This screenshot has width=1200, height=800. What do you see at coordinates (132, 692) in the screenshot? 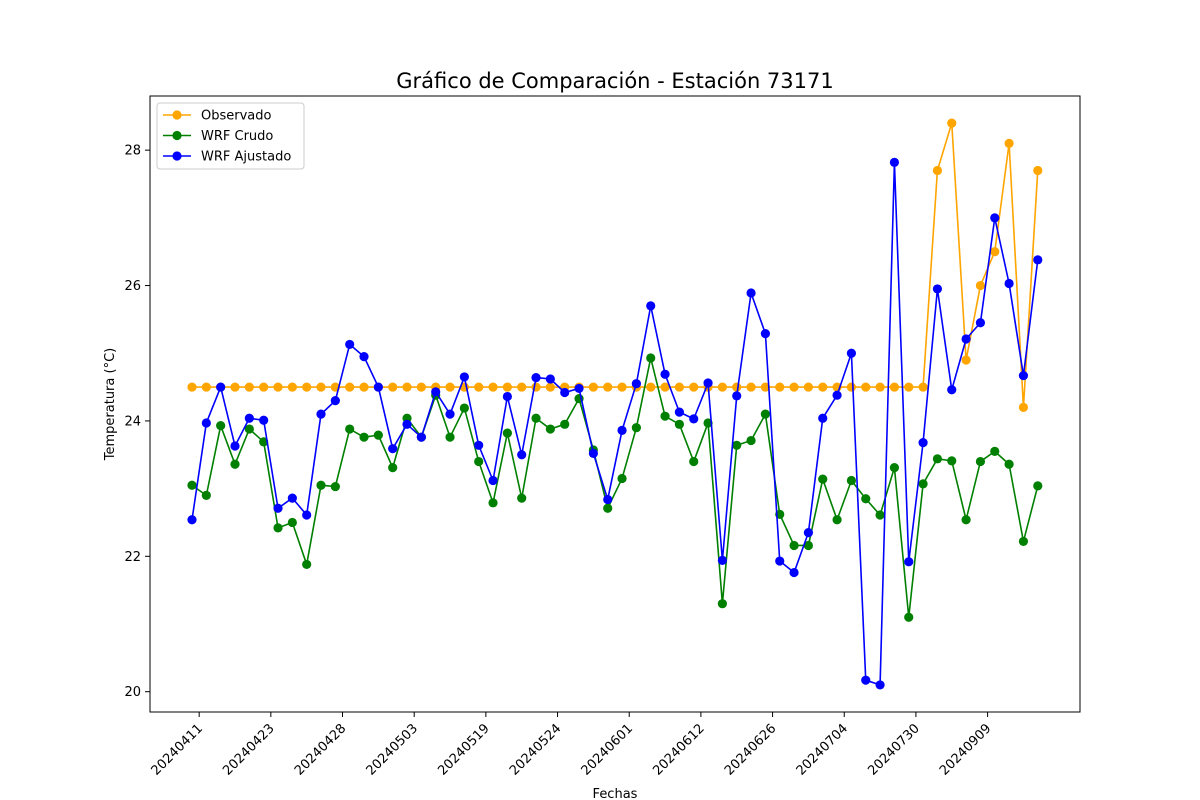
I see `y-tick-label: 20` at bounding box center [132, 692].